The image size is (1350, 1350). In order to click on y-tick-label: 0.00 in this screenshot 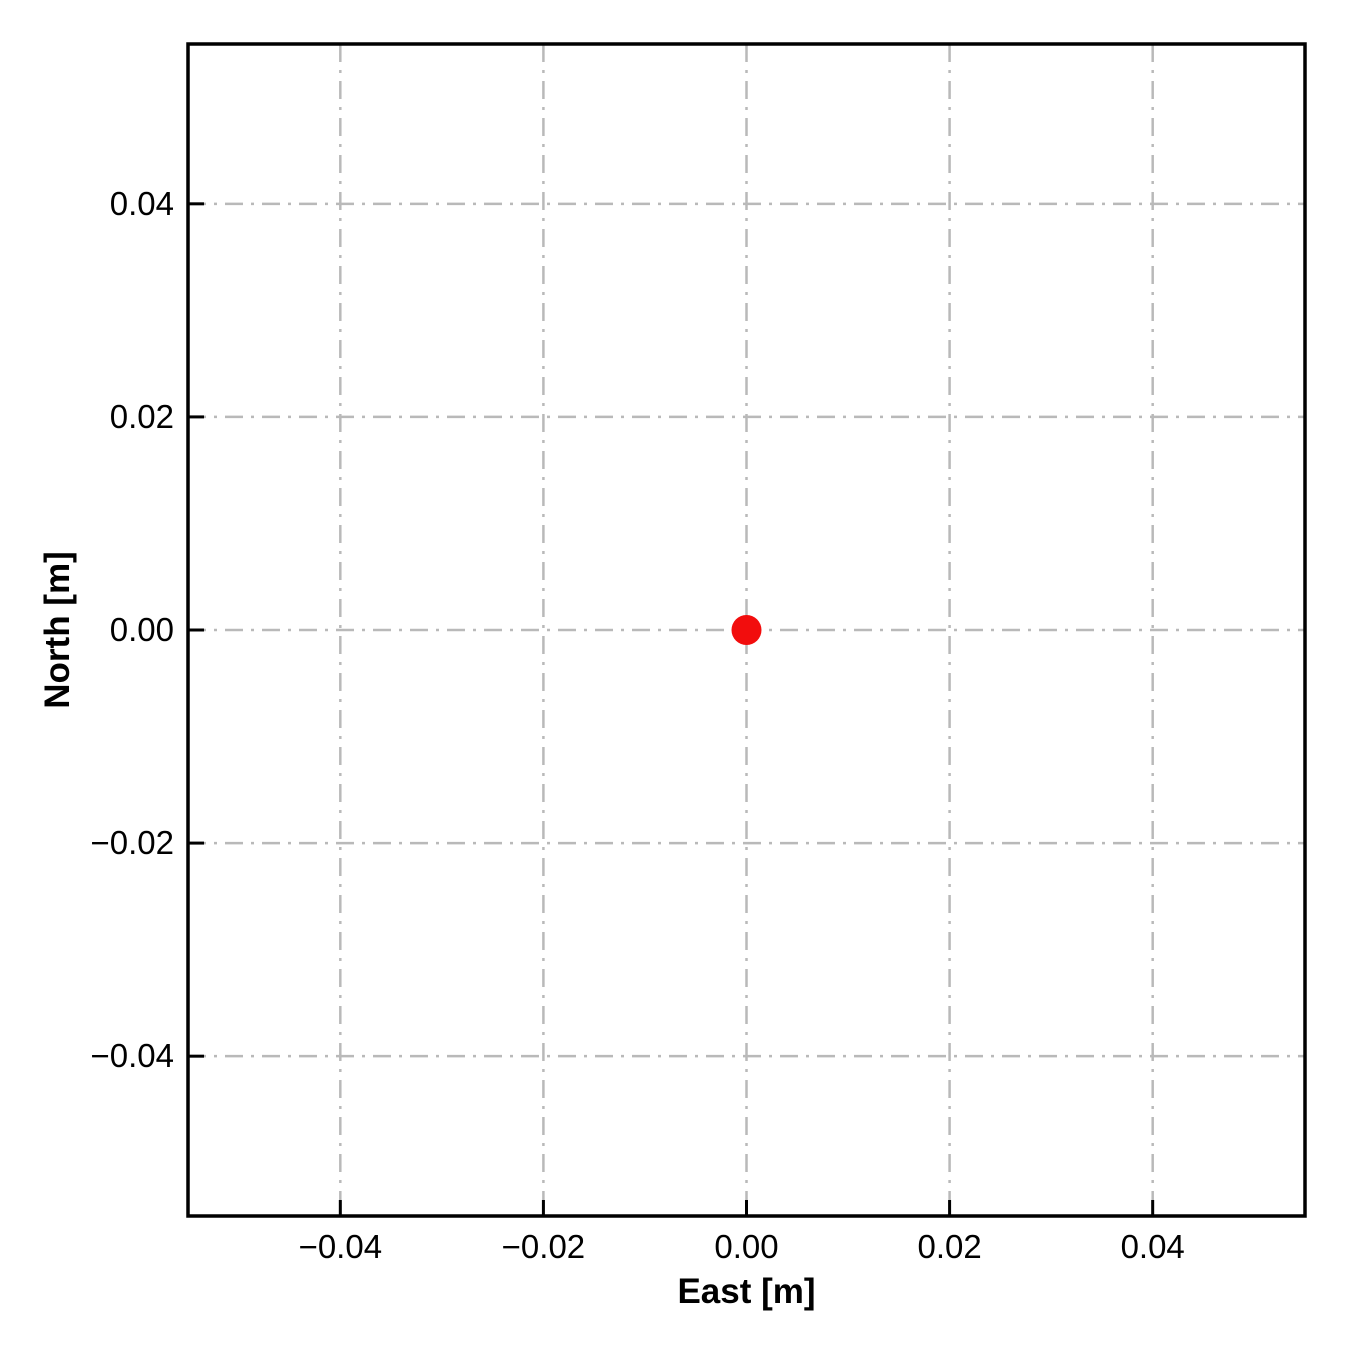, I will do `click(142, 629)`.